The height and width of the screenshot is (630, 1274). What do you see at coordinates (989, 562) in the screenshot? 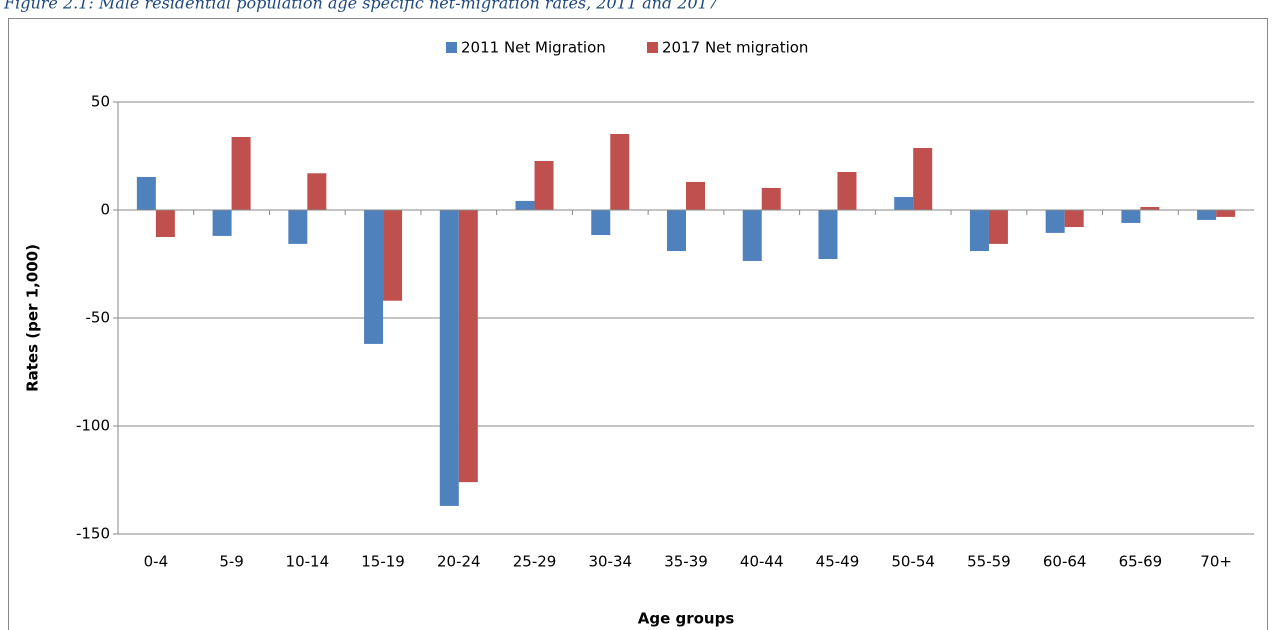
I see `x-tick-label: 55-59` at bounding box center [989, 562].